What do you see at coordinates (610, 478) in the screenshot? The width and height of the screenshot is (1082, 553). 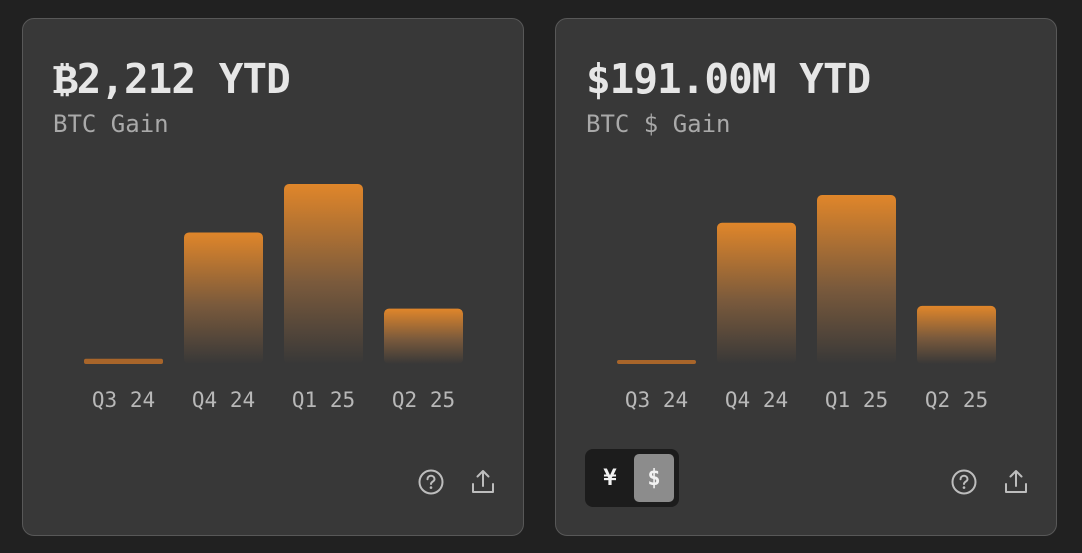 I see `toggle-option-yen: ¥` at bounding box center [610, 478].